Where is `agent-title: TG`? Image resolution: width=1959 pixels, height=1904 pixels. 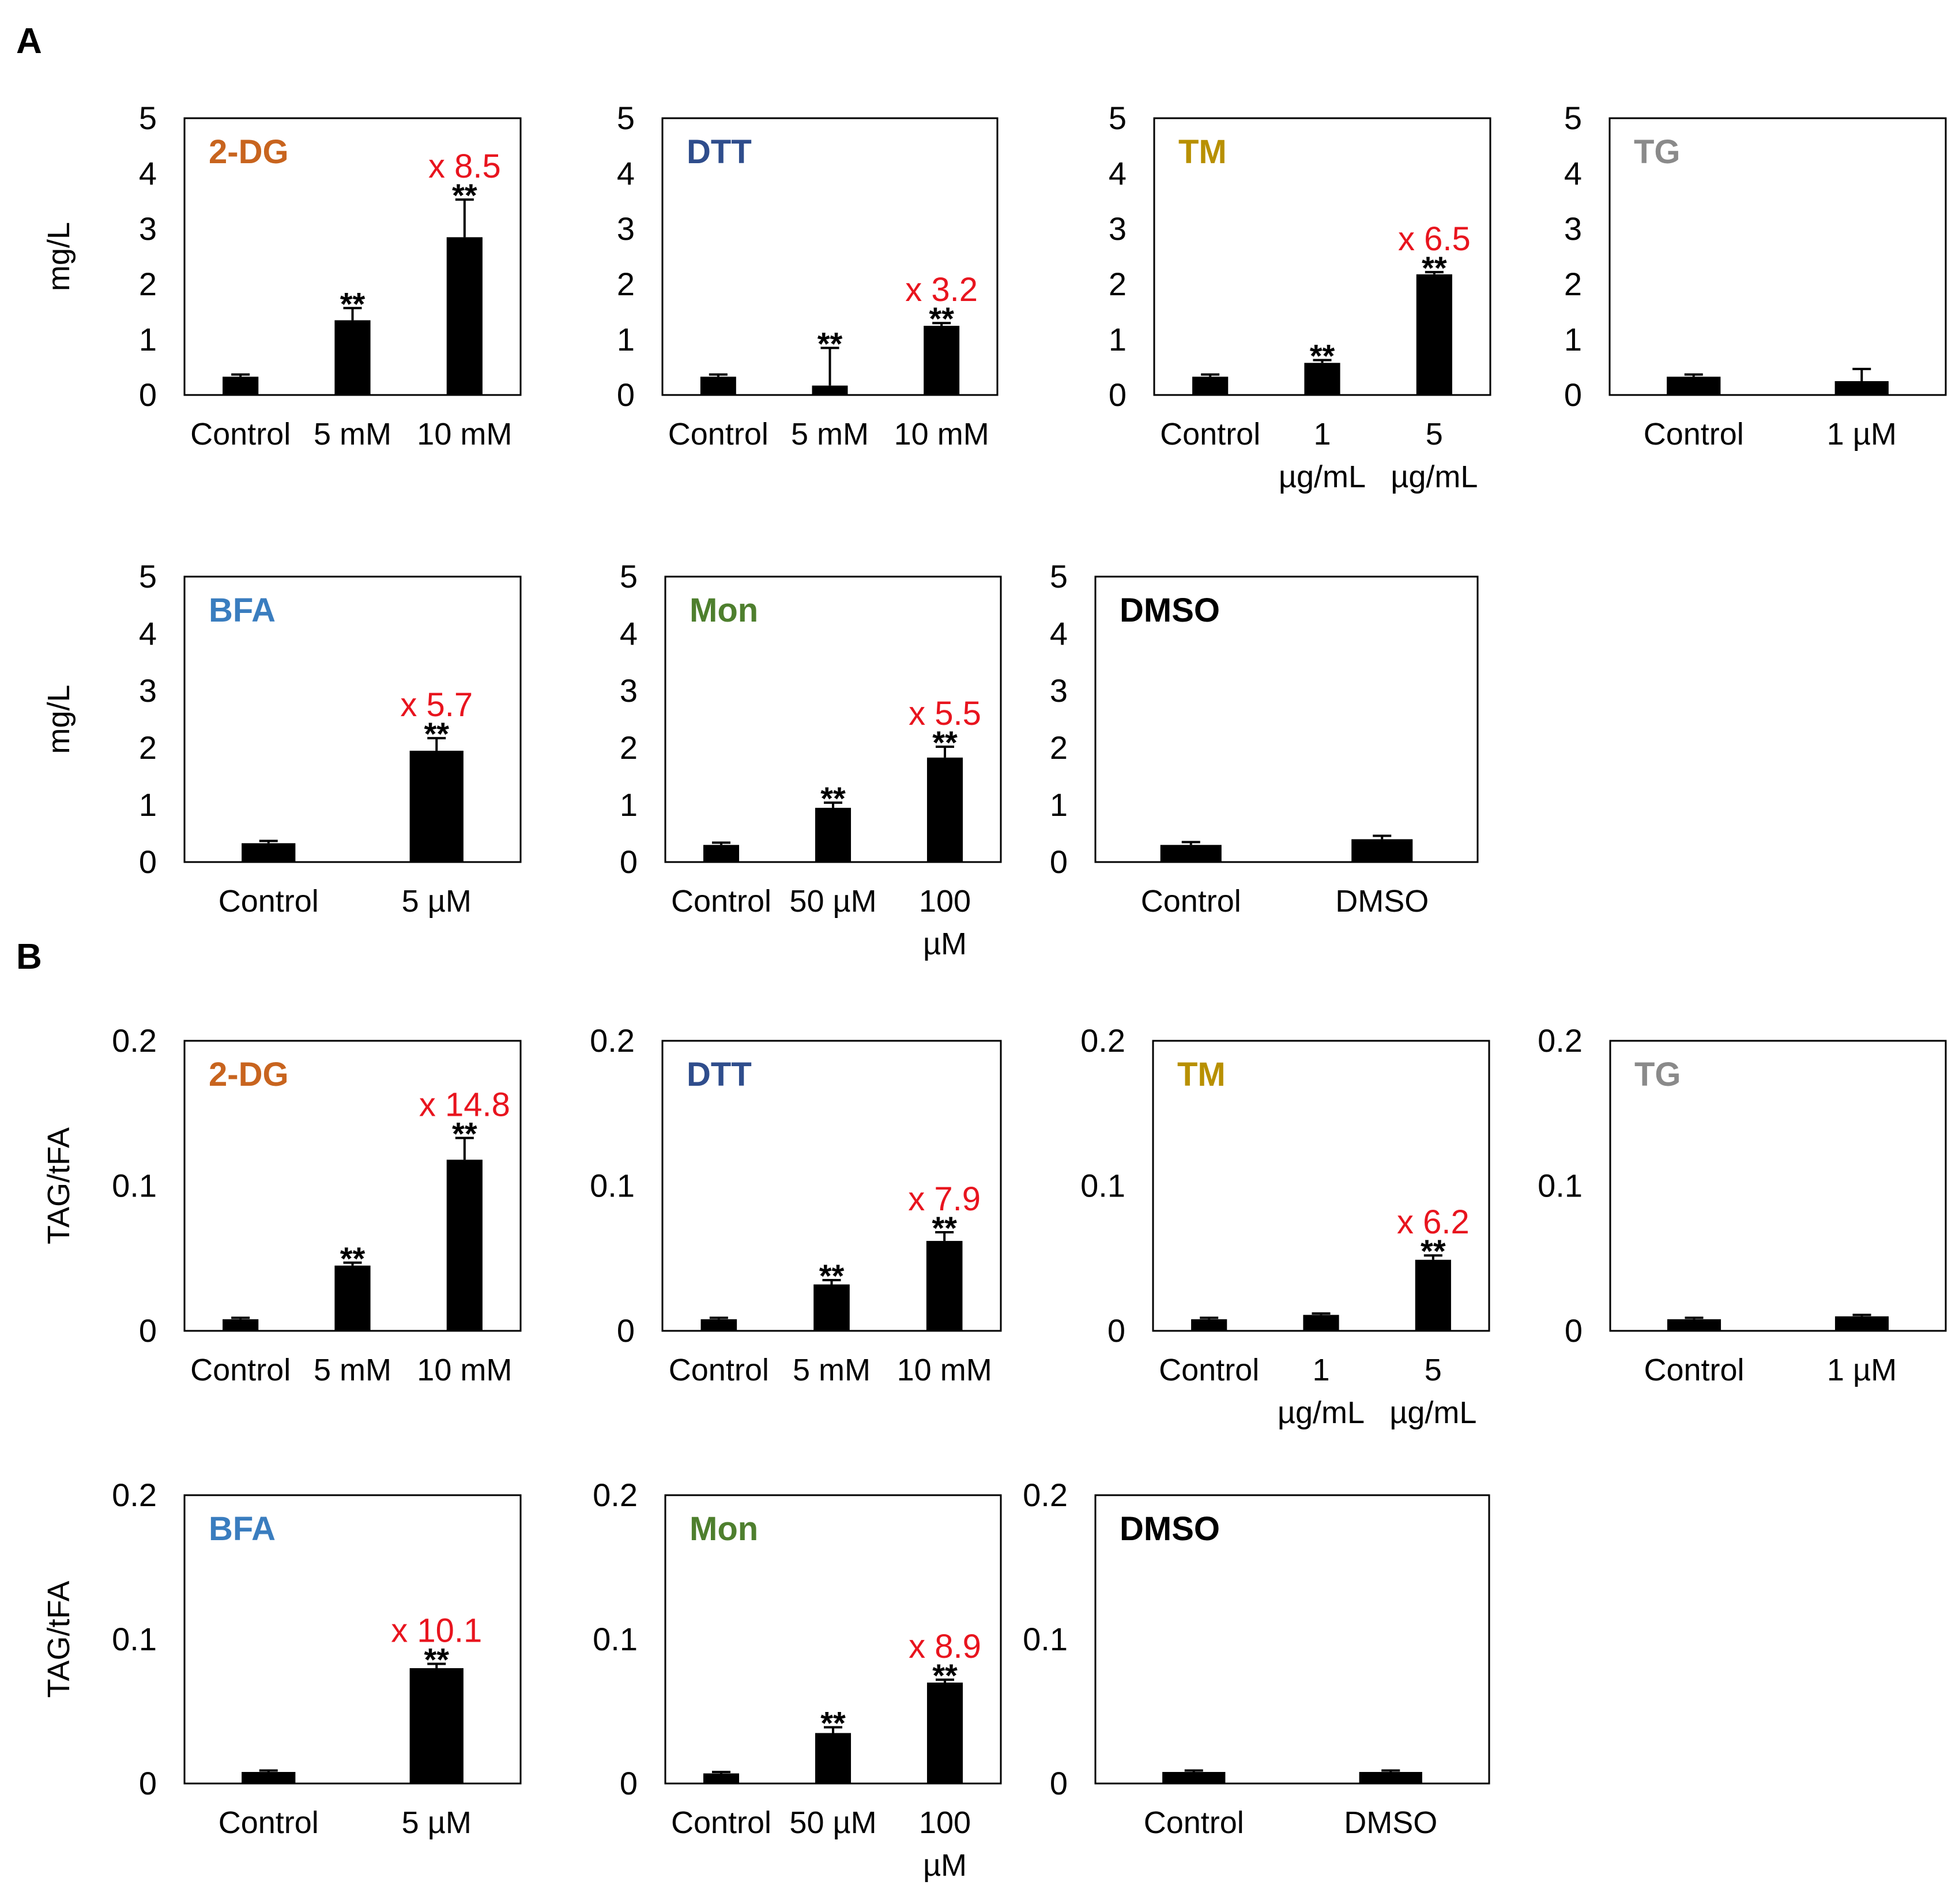 agent-title: TG is located at coordinates (1657, 1074).